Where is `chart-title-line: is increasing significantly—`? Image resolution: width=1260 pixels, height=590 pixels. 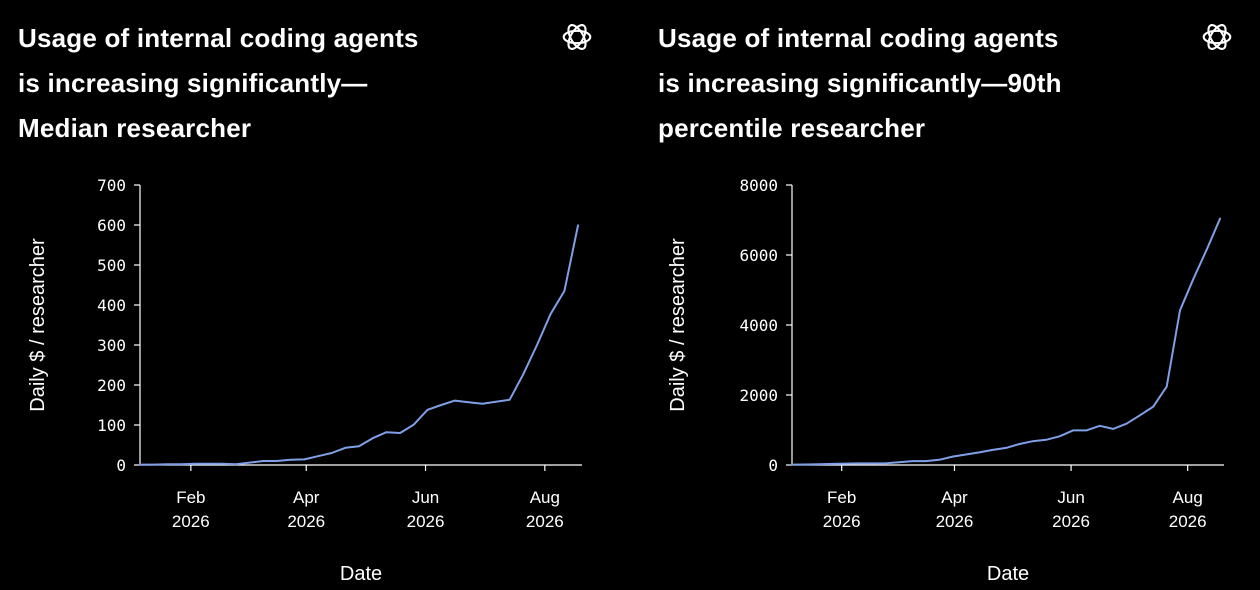 chart-title-line: is increasing significantly— is located at coordinates (193, 83).